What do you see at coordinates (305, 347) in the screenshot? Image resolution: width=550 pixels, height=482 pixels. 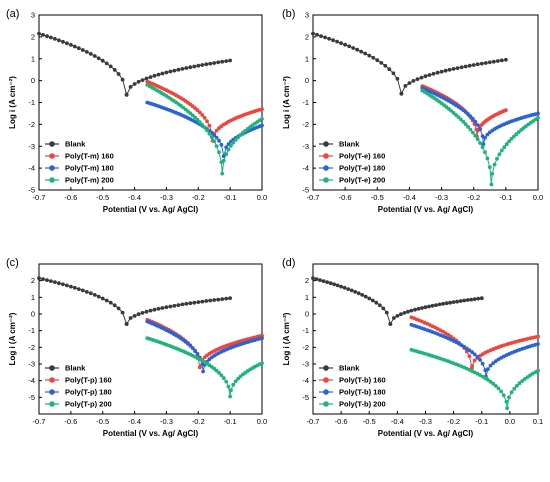 I see `y-tick-label: -2` at bounding box center [305, 347].